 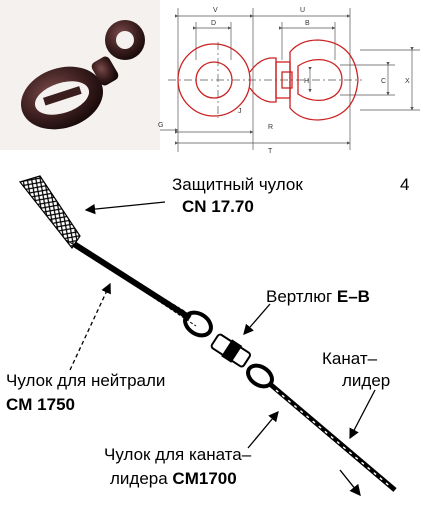 What do you see at coordinates (307, 23) in the screenshot?
I see `dim-label-b: B` at bounding box center [307, 23].